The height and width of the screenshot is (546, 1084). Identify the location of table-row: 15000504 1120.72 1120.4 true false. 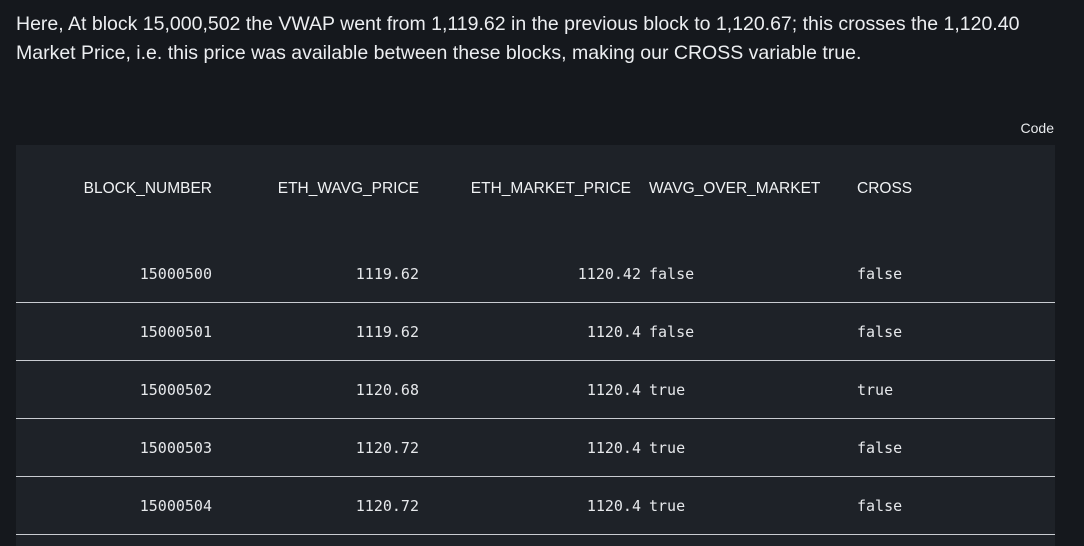
(535, 505).